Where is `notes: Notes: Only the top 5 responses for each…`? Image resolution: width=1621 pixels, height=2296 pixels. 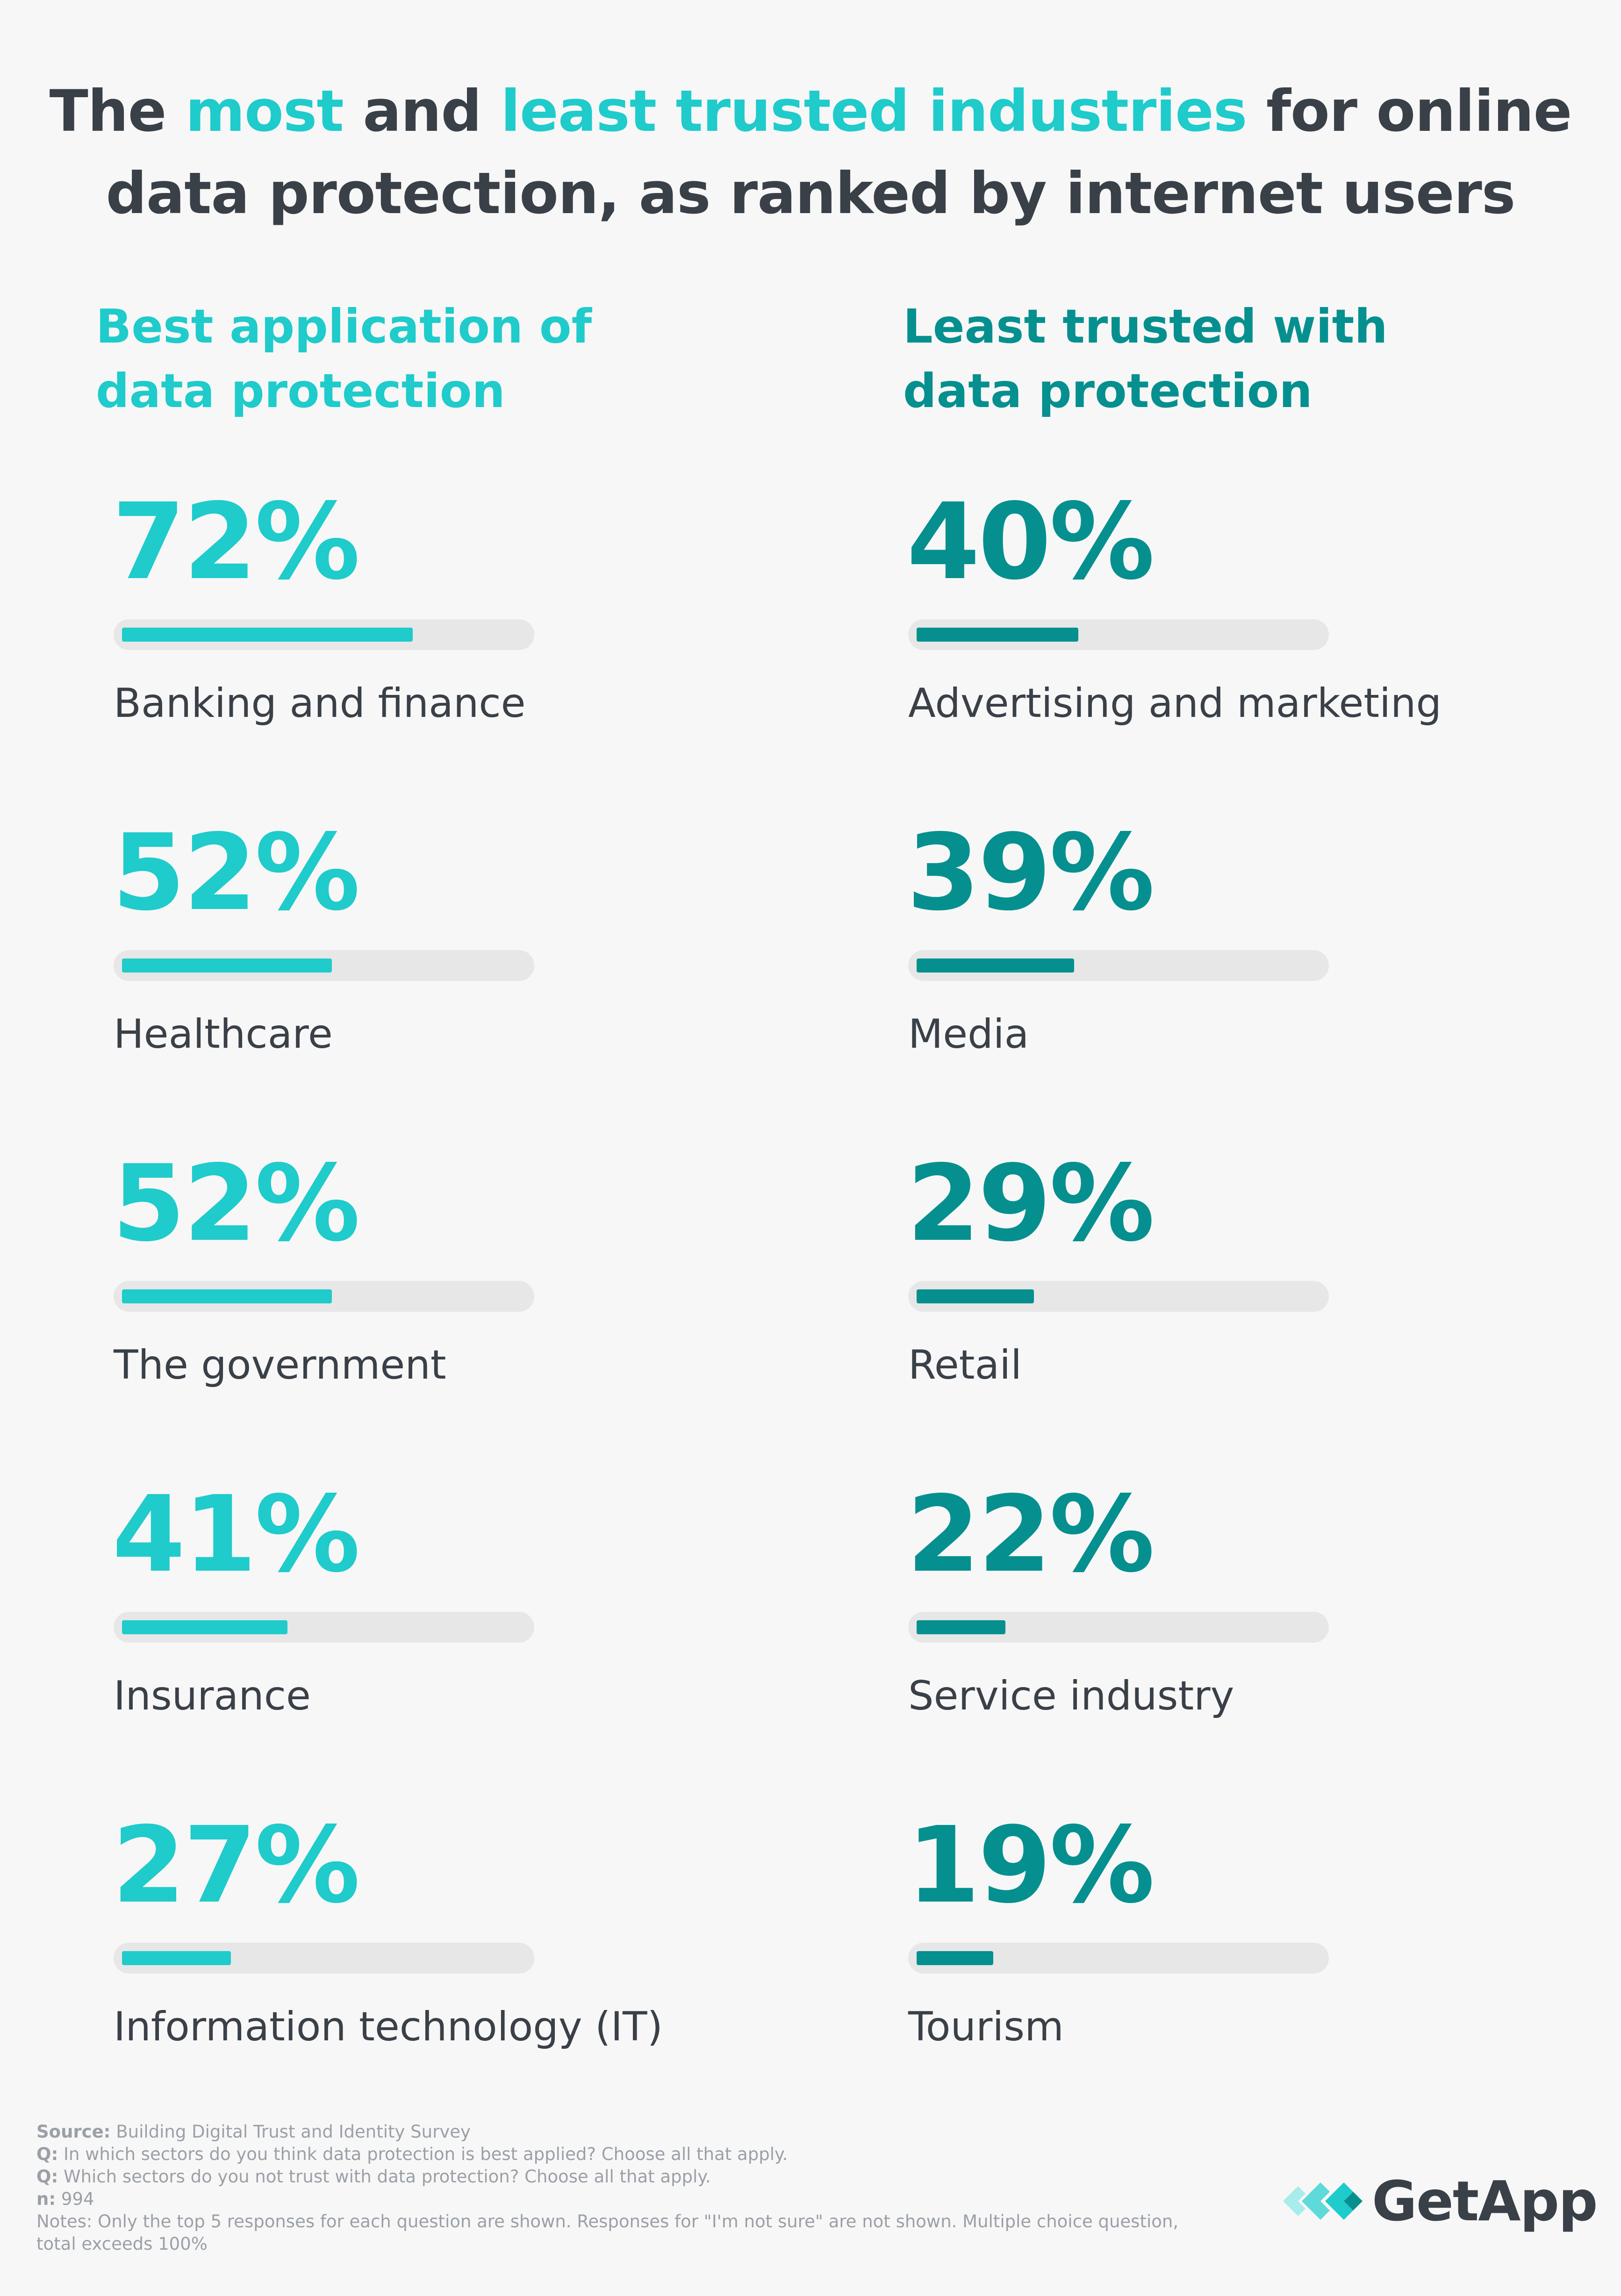
notes: Notes: Only the top 5 responses for each… is located at coordinates (607, 2232).